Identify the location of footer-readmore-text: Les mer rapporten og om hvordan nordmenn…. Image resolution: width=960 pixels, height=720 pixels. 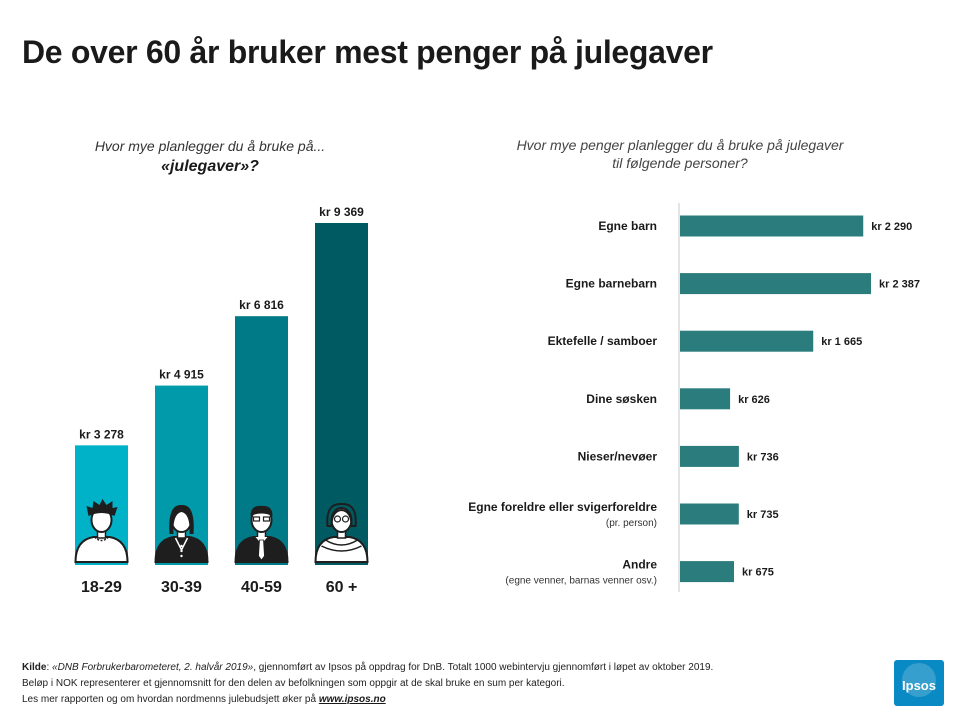
(170, 699).